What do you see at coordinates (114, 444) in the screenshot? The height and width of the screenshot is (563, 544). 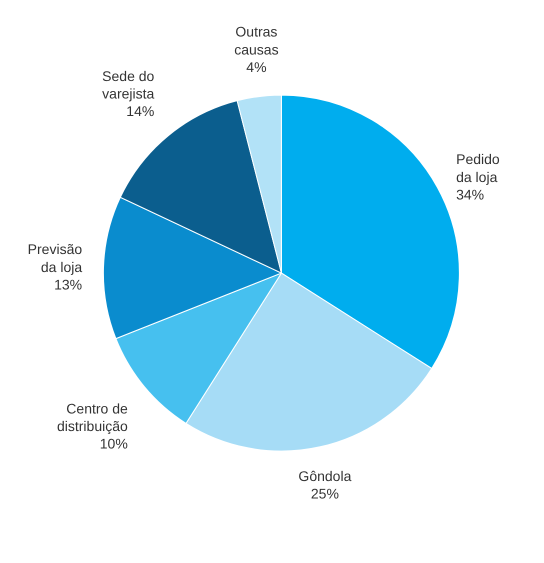 I see `data-label: 10%` at bounding box center [114, 444].